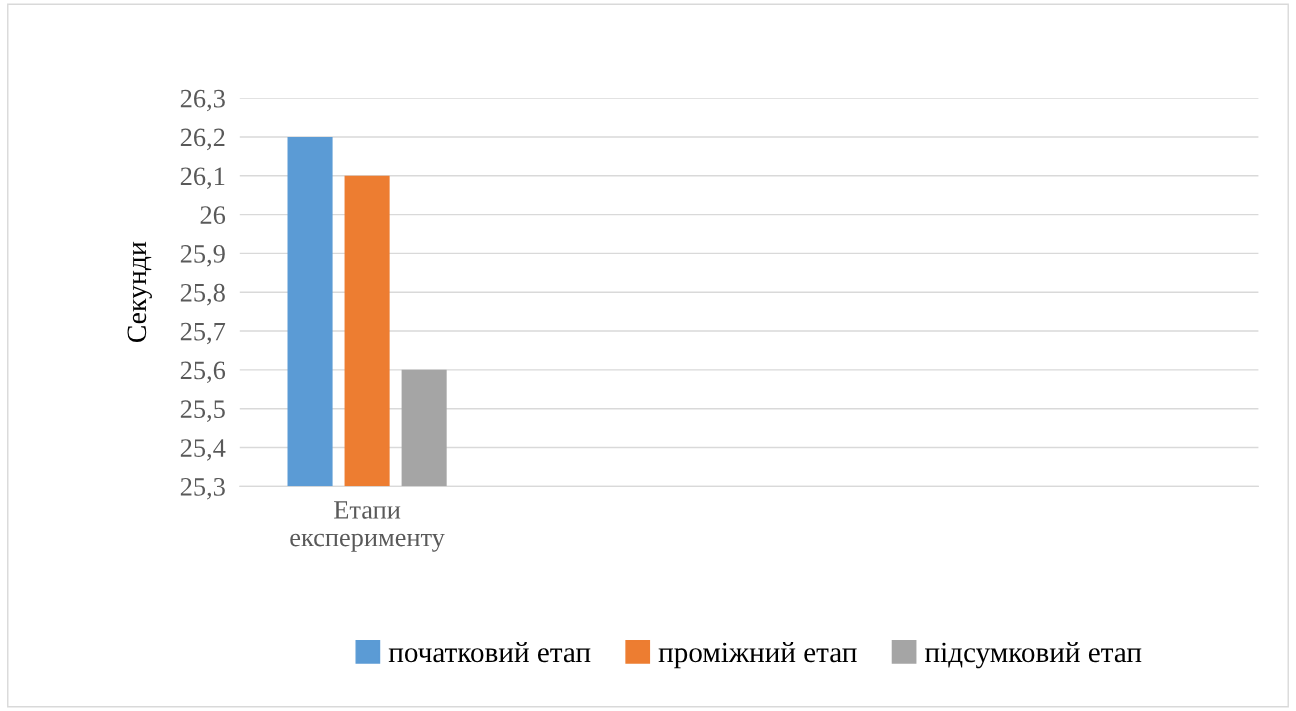 This screenshot has width=1296, height=711. Describe the element at coordinates (202, 294) in the screenshot. I see `y-tick-label: 25,8` at that location.